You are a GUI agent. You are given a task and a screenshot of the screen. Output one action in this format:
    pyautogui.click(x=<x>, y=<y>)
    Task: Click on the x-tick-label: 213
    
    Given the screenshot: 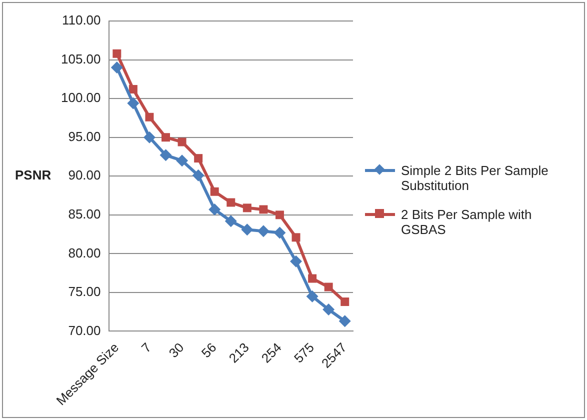 What is the action you would take?
    pyautogui.click(x=239, y=353)
    